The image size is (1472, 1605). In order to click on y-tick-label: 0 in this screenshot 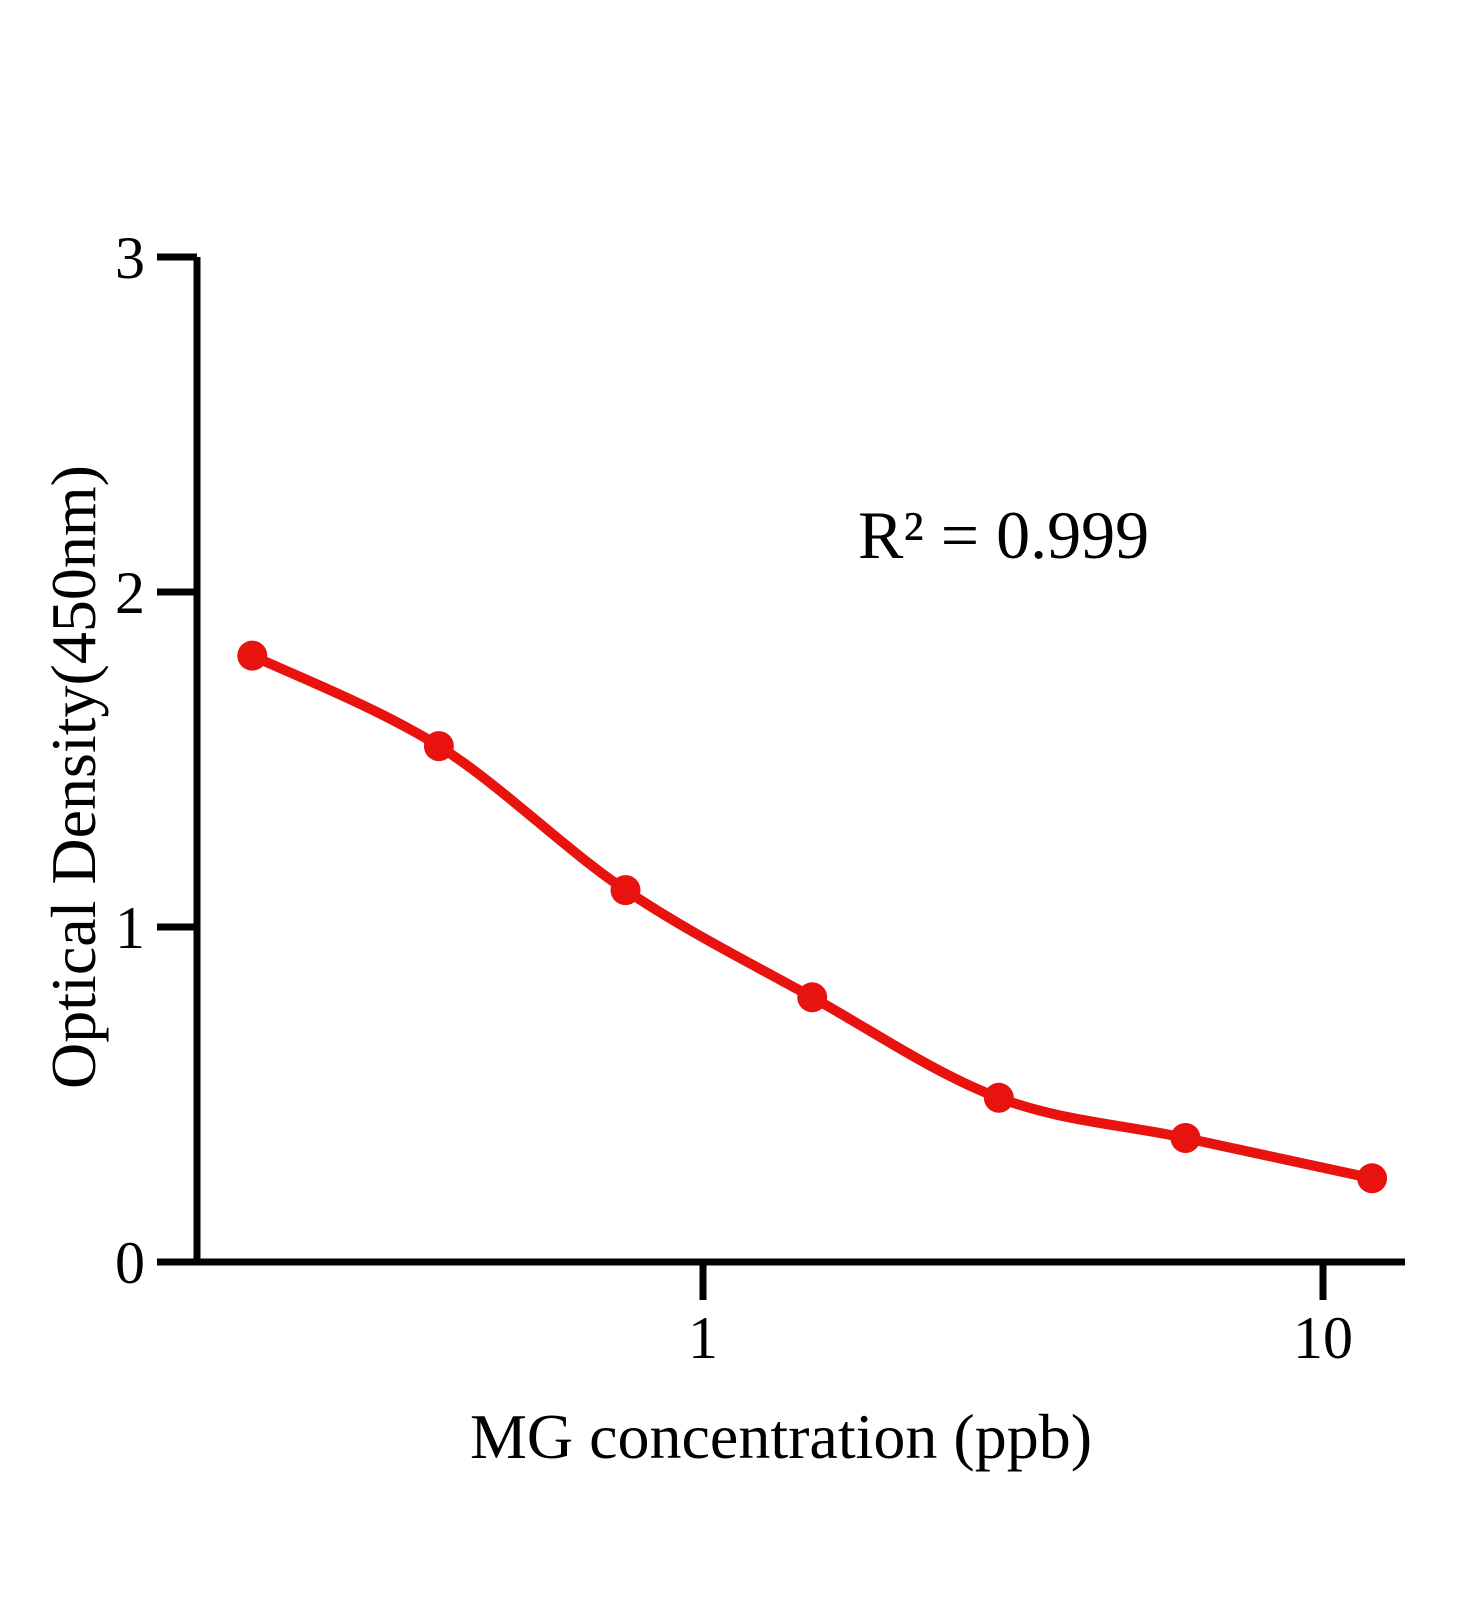, I will do `click(130, 1263)`.